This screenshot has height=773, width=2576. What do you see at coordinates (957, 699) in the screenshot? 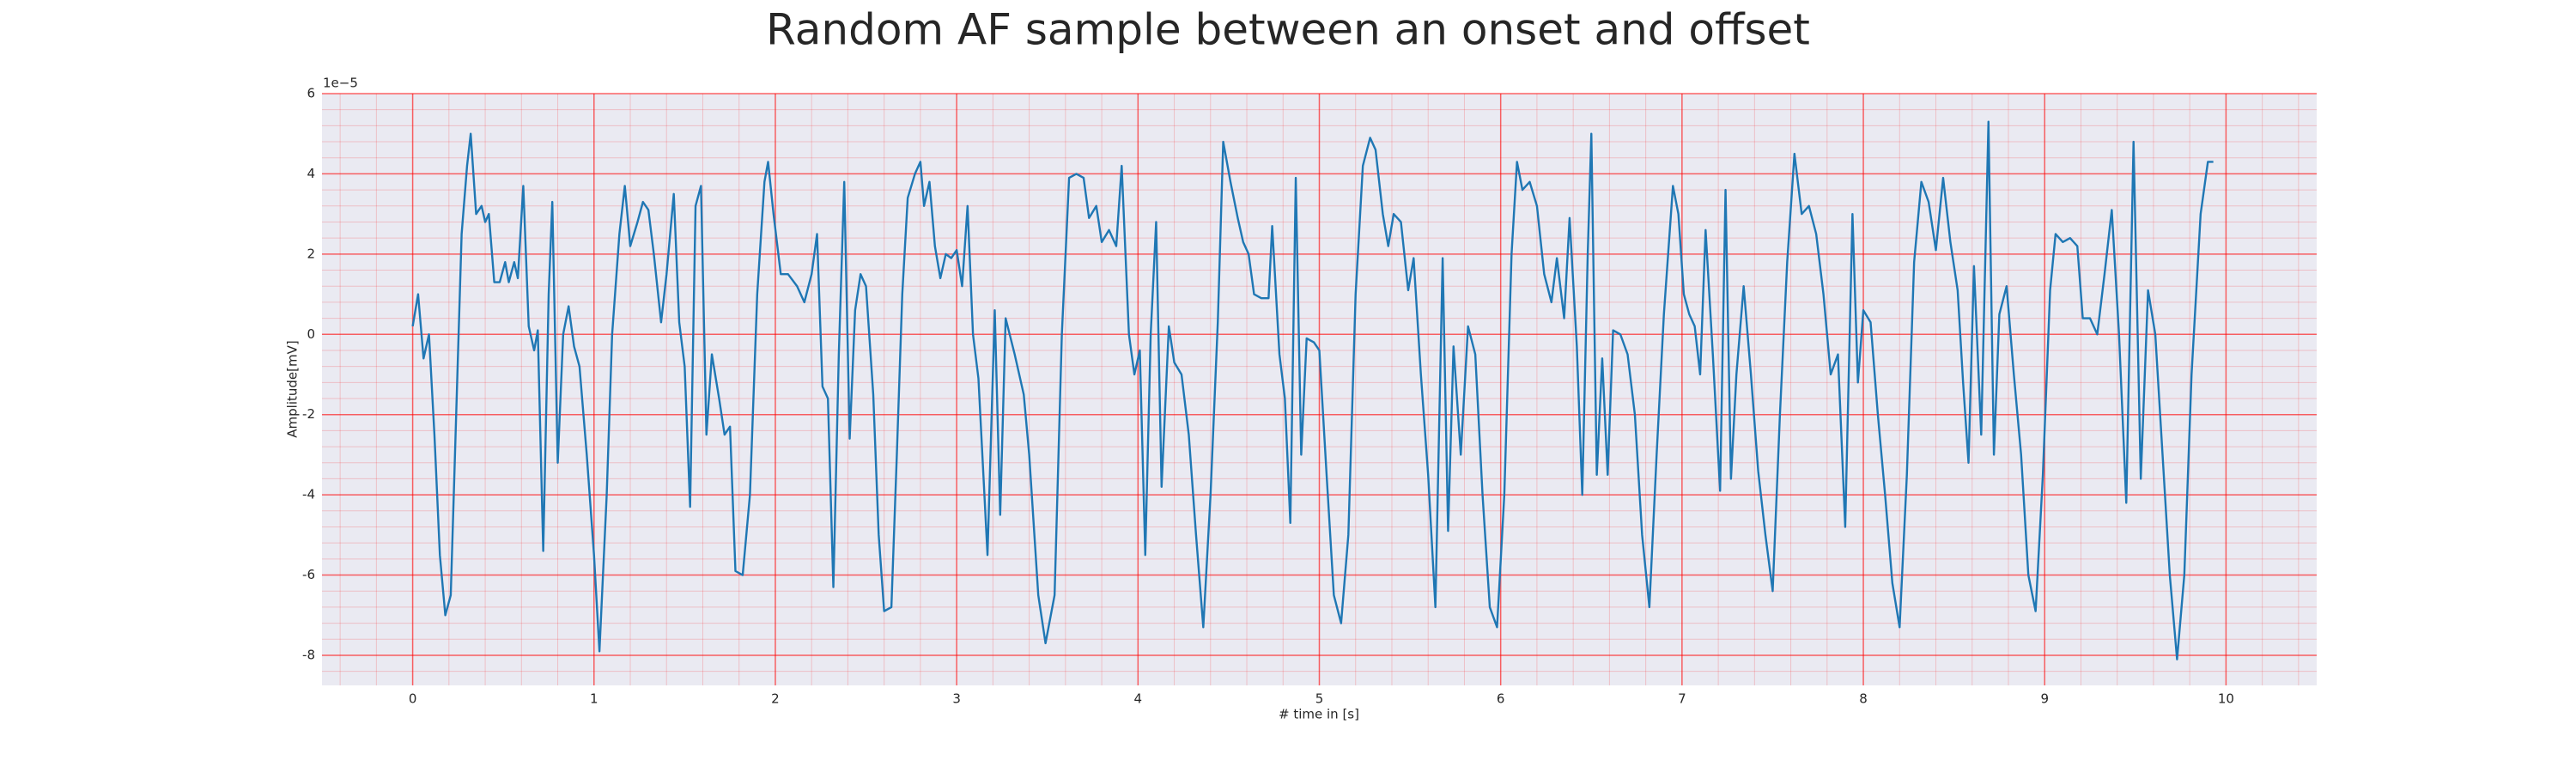
I see `x-tick-label: 3` at bounding box center [957, 699].